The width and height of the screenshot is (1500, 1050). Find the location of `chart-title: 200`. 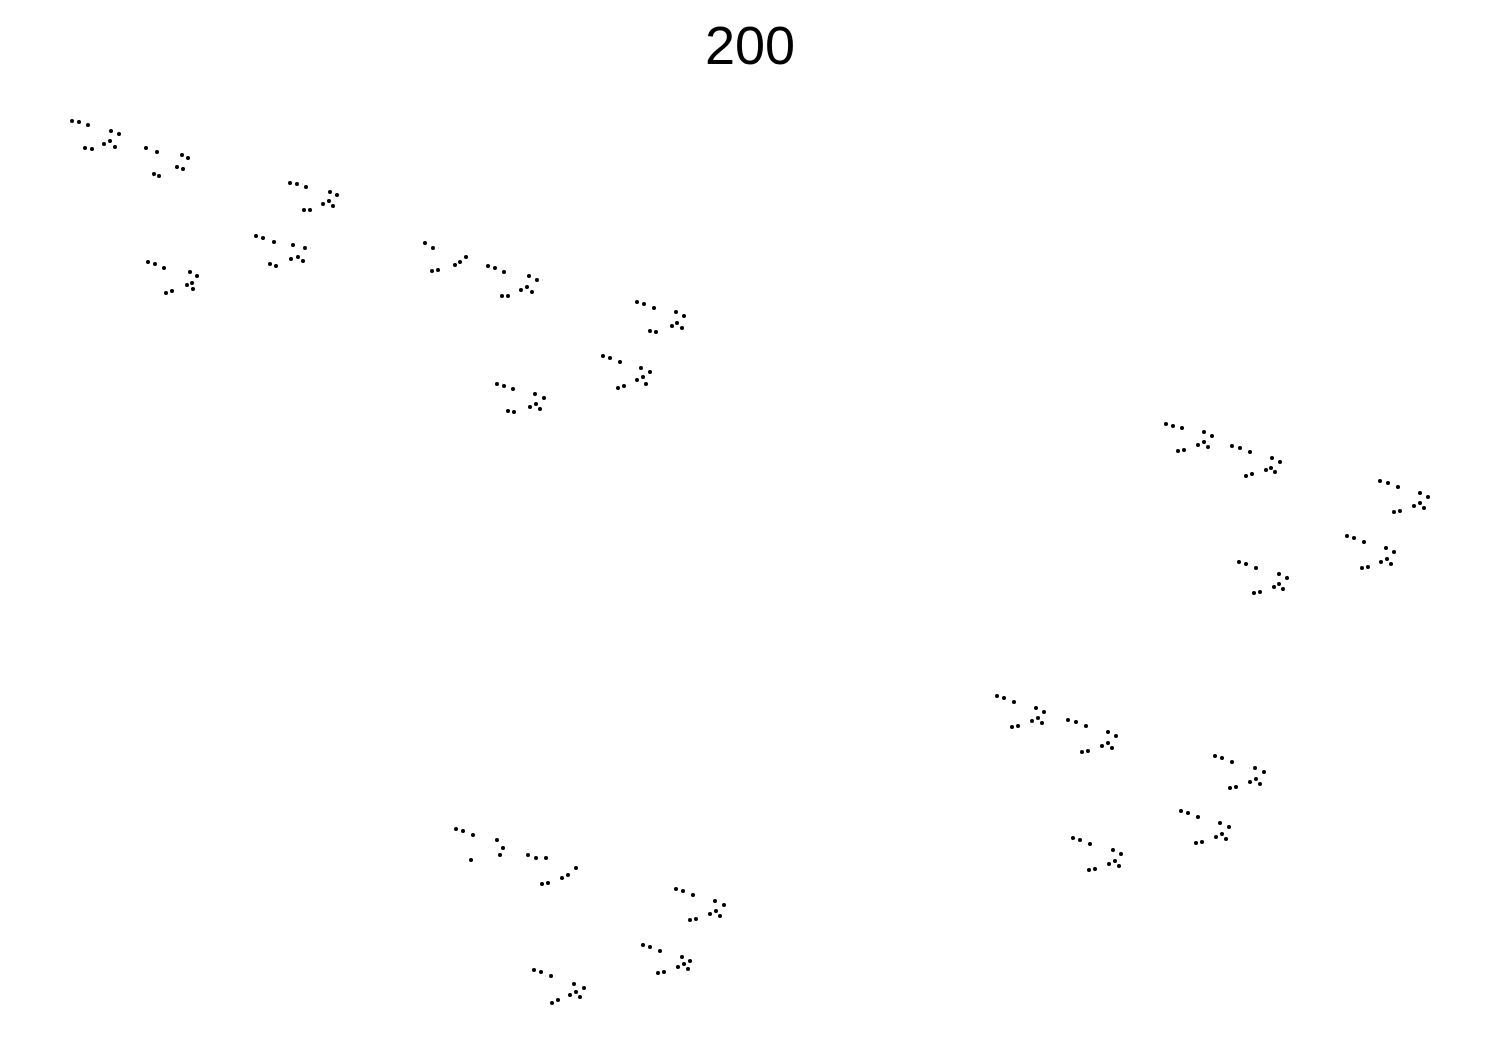

chart-title: 200 is located at coordinates (750, 46).